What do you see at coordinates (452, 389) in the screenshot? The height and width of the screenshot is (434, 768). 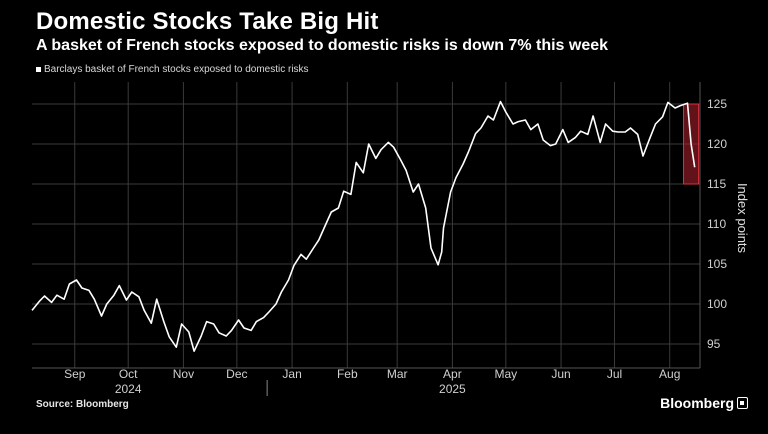 I see `x-year-label: 2025` at bounding box center [452, 389].